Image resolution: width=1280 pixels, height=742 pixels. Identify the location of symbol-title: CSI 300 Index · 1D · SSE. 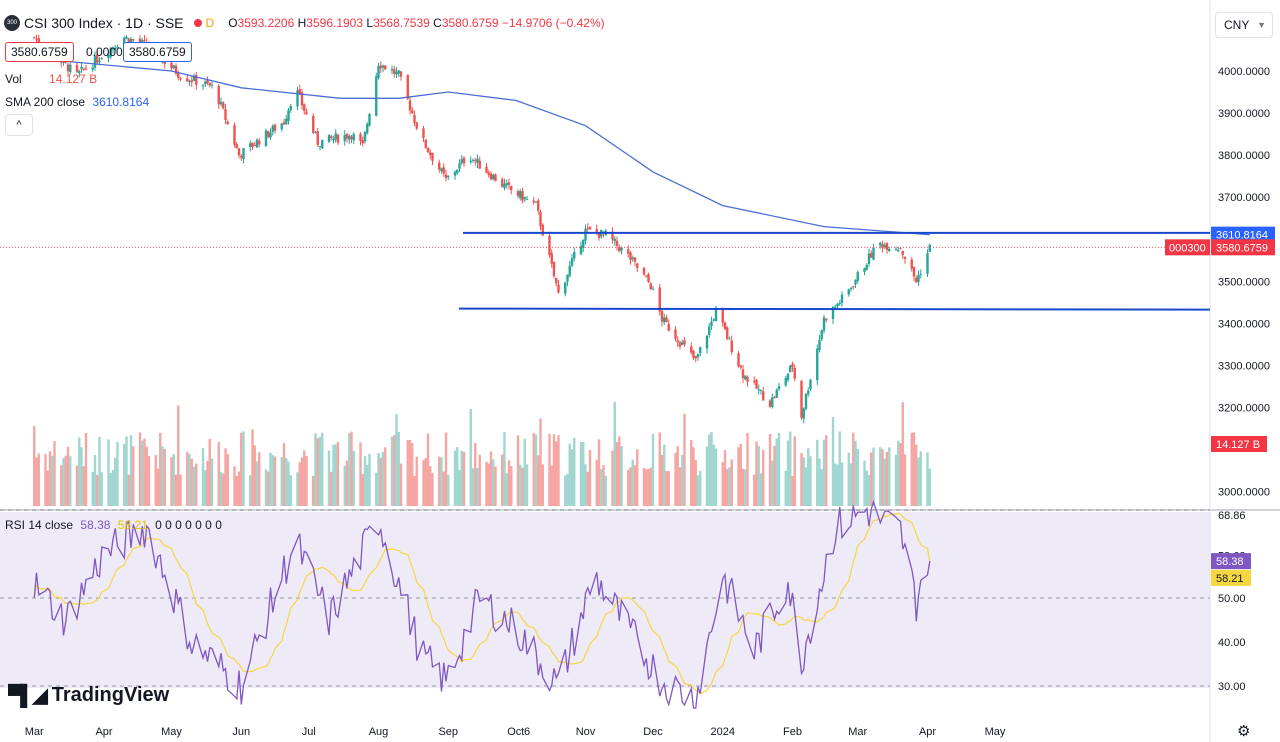
(104, 23).